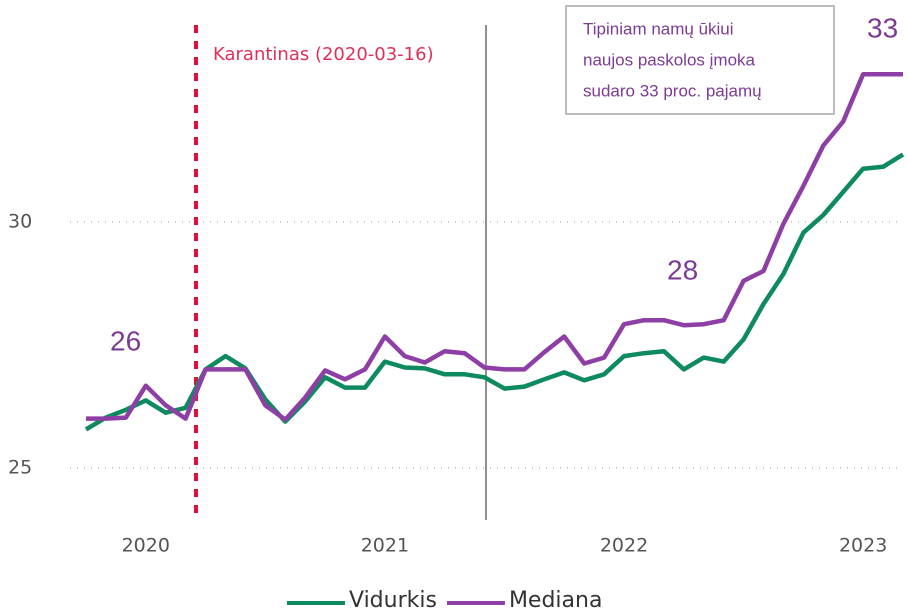 The height and width of the screenshot is (613, 908). Describe the element at coordinates (146, 546) in the screenshot. I see `x-tick-label: 2020` at that location.